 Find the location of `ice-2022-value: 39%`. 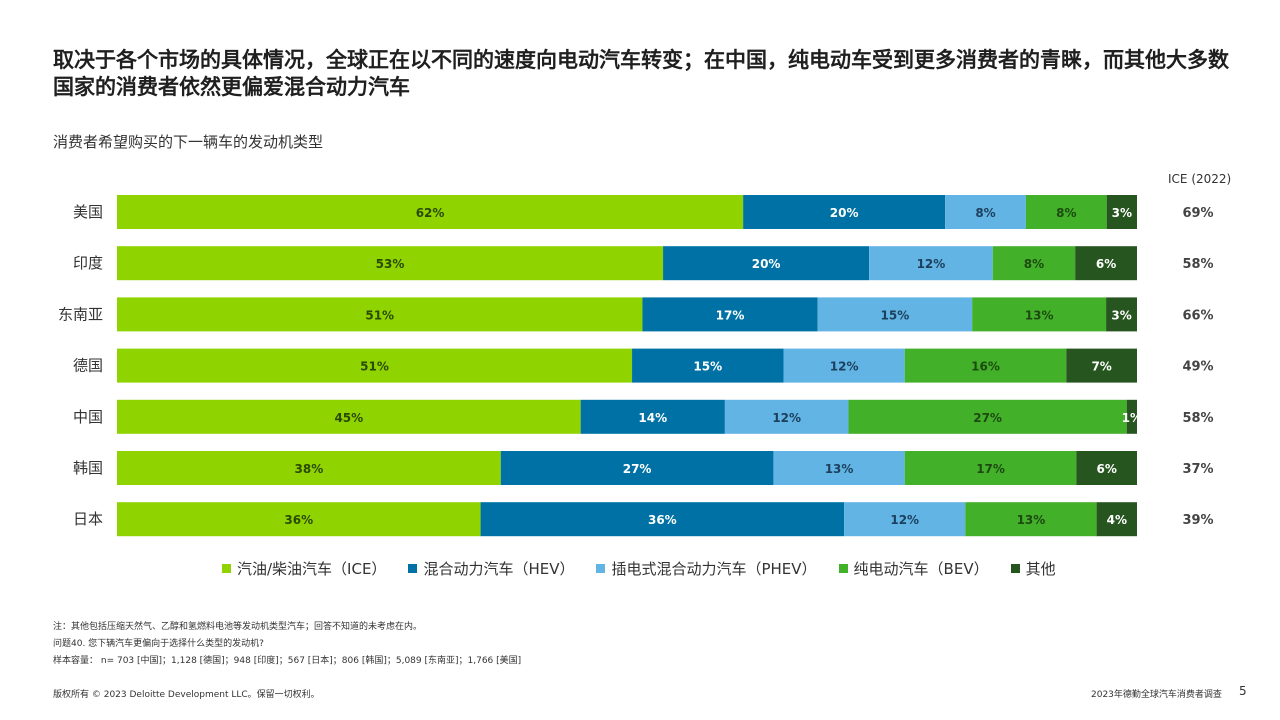

ice-2022-value: 39% is located at coordinates (1197, 520).